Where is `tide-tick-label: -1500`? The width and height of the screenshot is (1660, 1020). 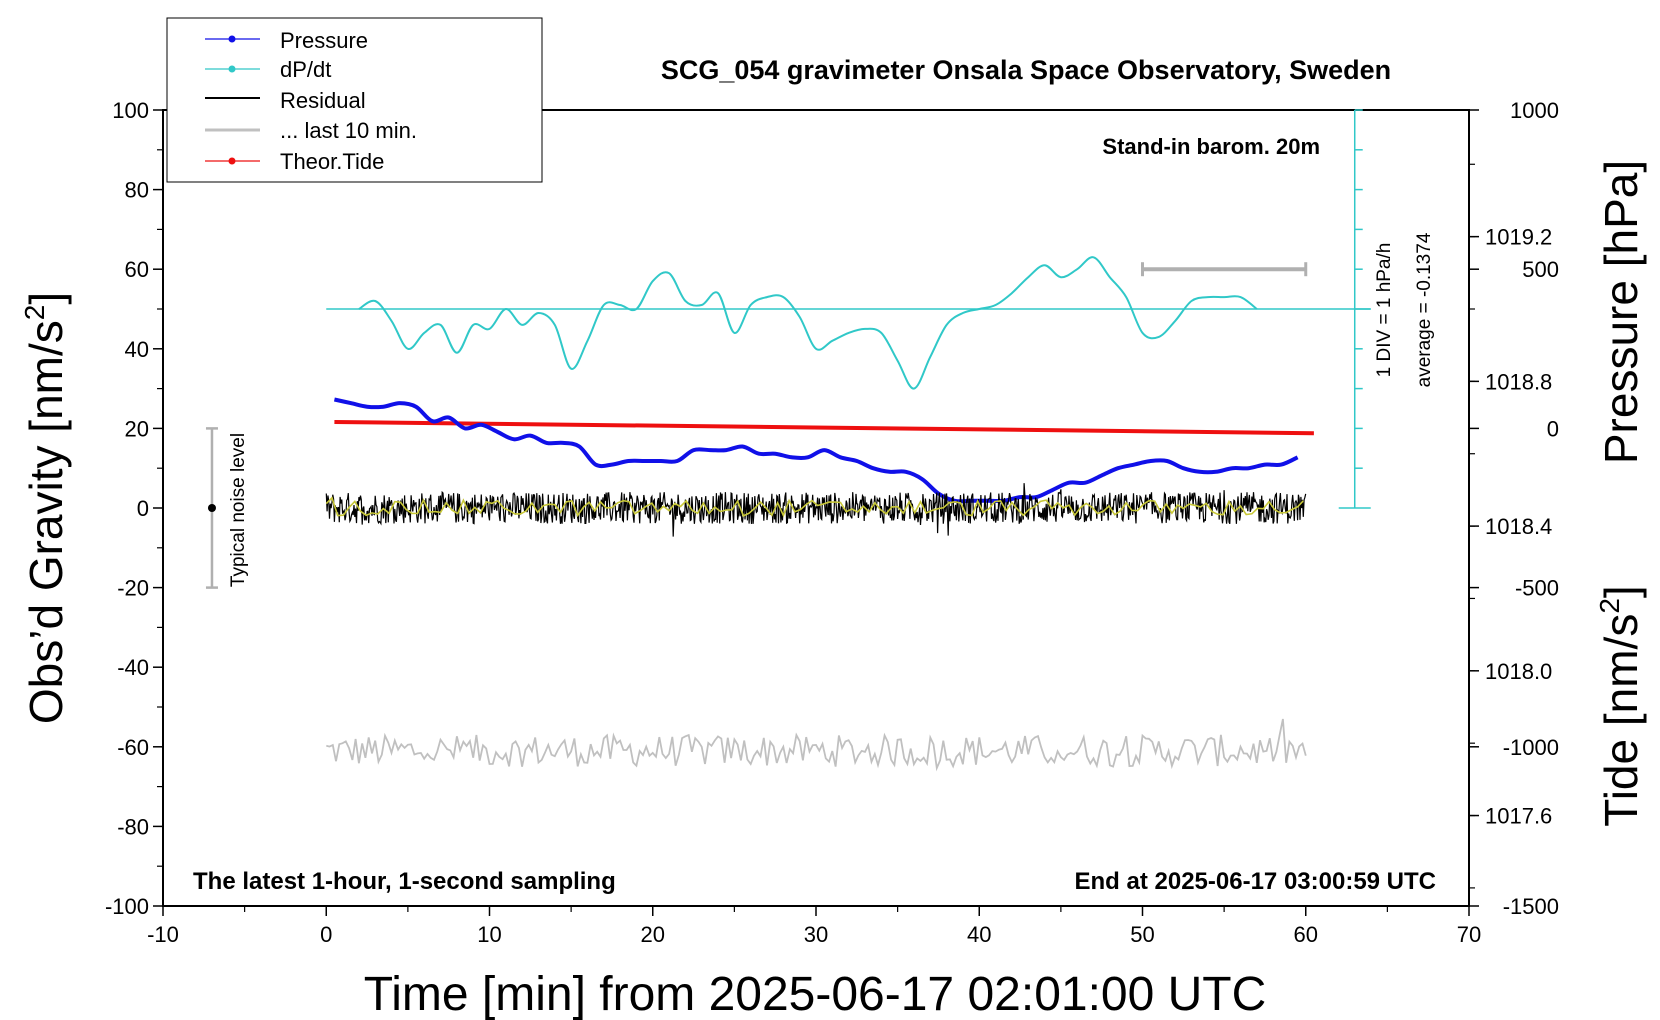 tide-tick-label: -1500 is located at coordinates (1531, 906).